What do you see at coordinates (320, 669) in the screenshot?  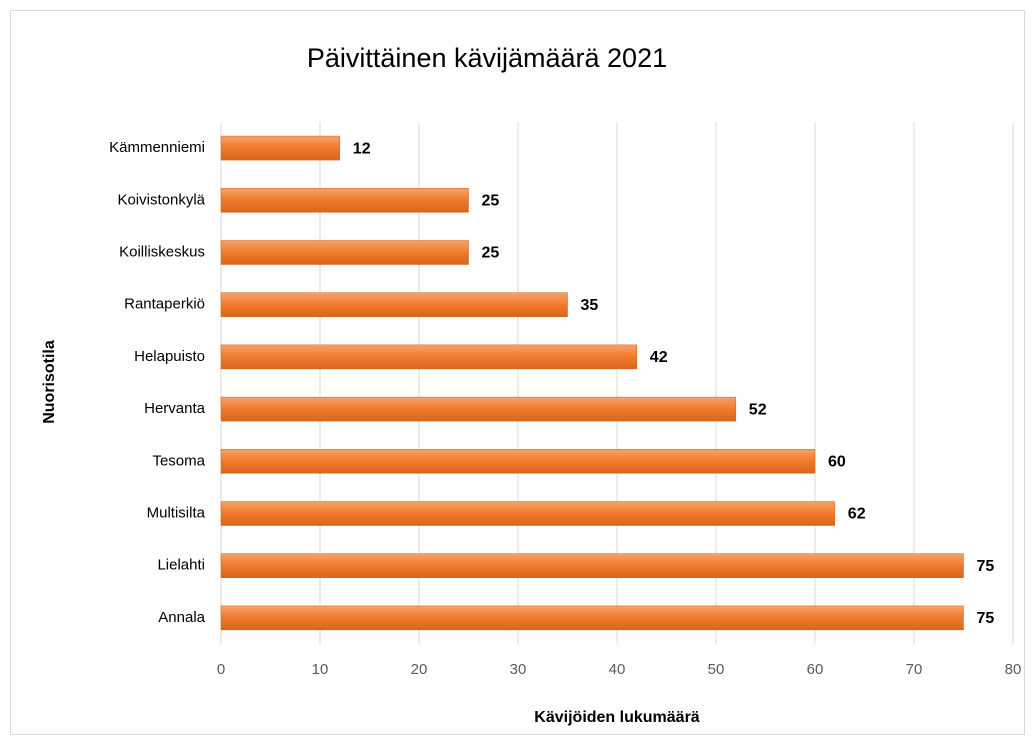 I see `x-tick-label: 10` at bounding box center [320, 669].